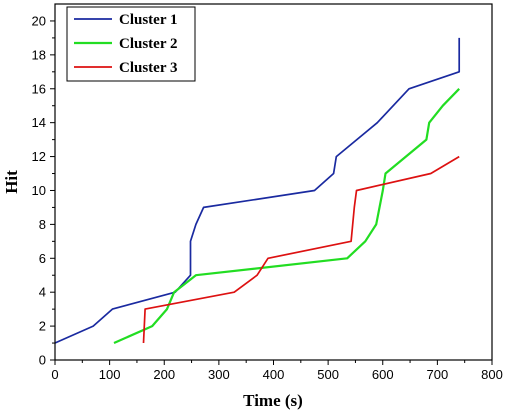 The image size is (512, 413). Describe the element at coordinates (39, 156) in the screenshot. I see `y-tick-label: 12` at that location.